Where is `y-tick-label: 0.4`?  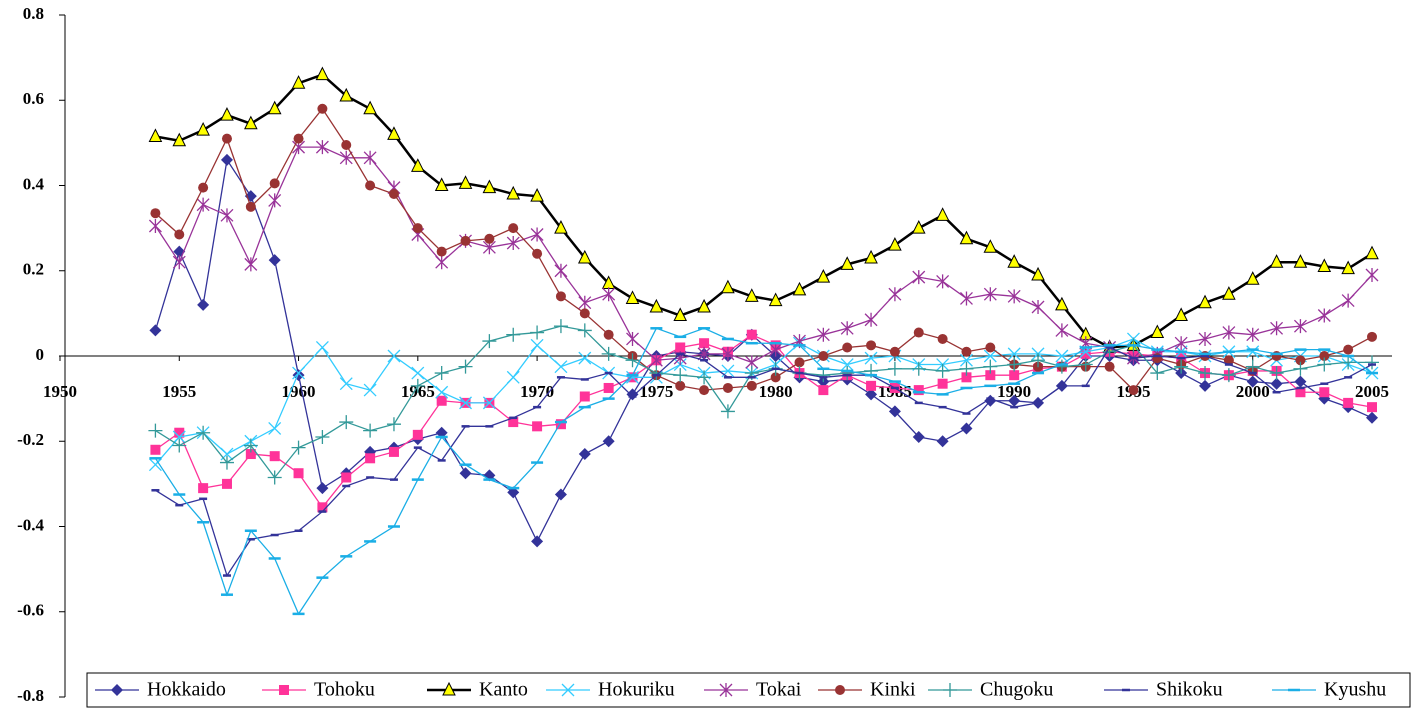 y-tick-label: 0.4 is located at coordinates (34, 183).